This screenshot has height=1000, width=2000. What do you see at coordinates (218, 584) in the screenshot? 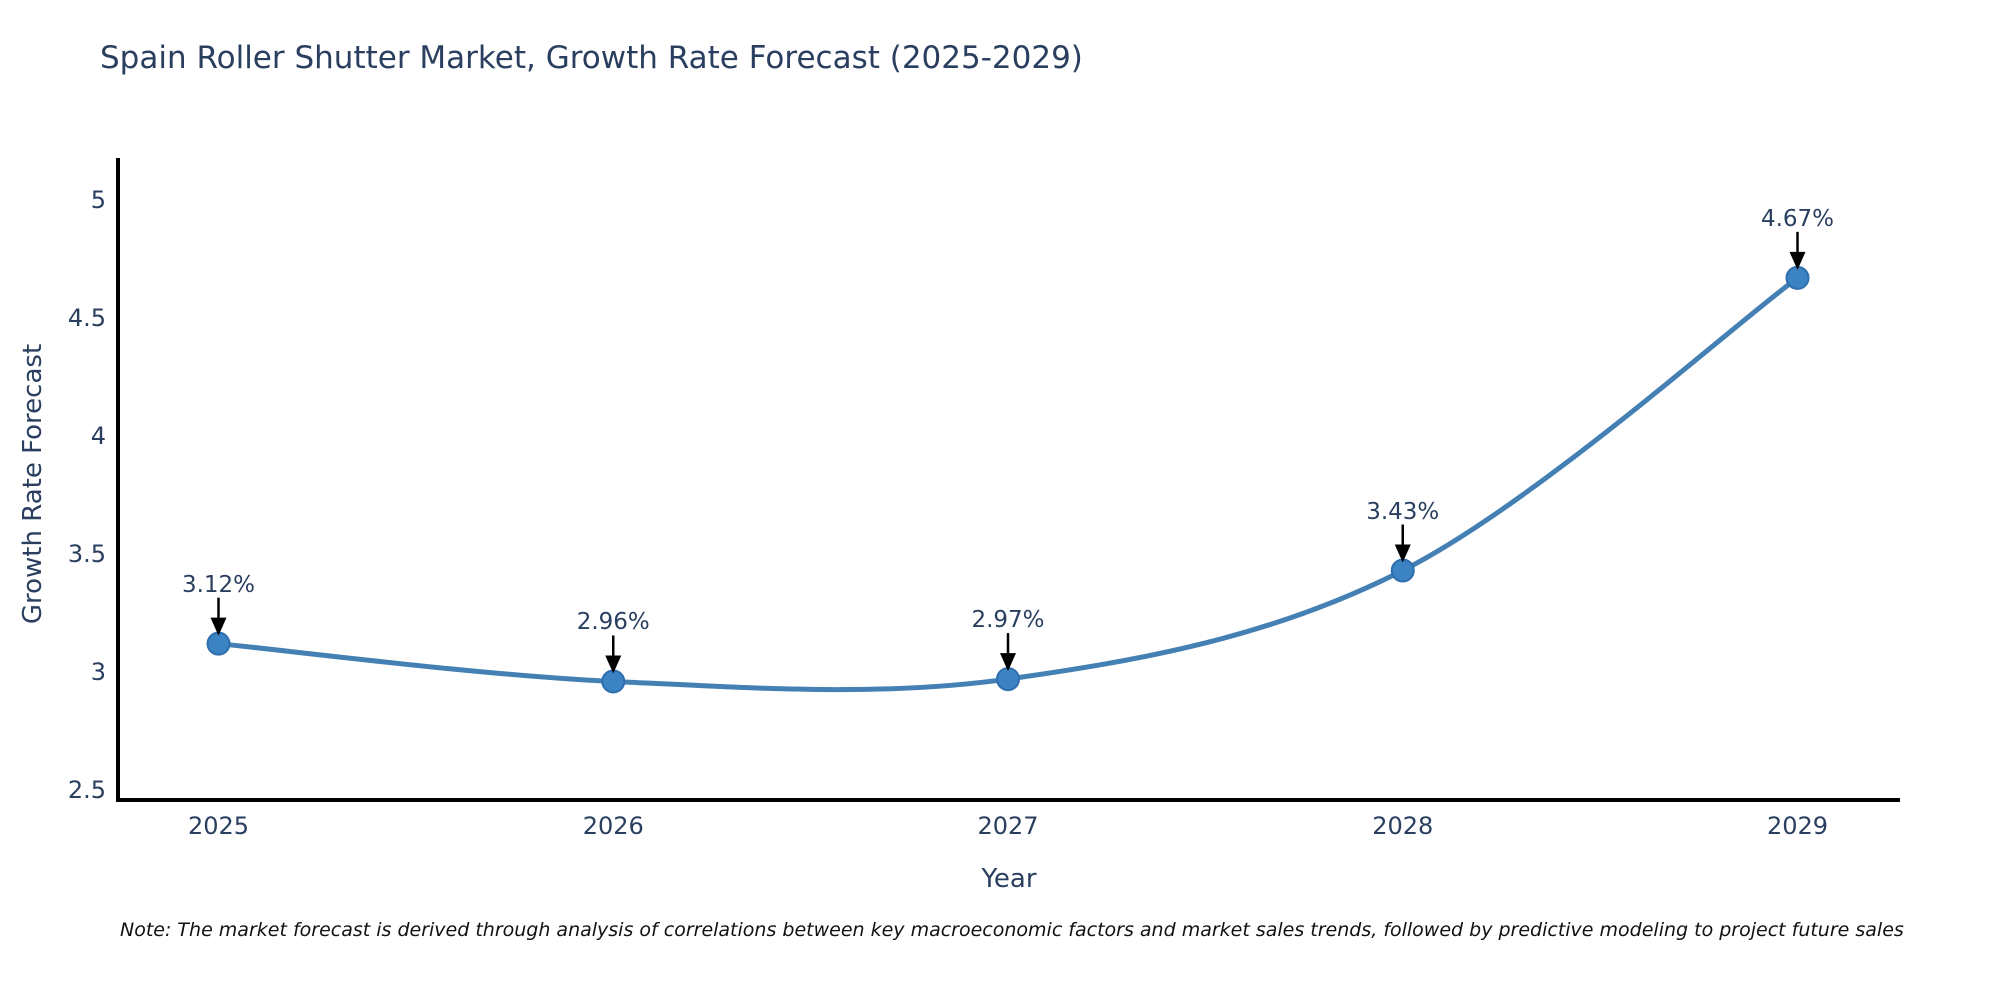
I see `data-point-label: 3.12%` at bounding box center [218, 584].